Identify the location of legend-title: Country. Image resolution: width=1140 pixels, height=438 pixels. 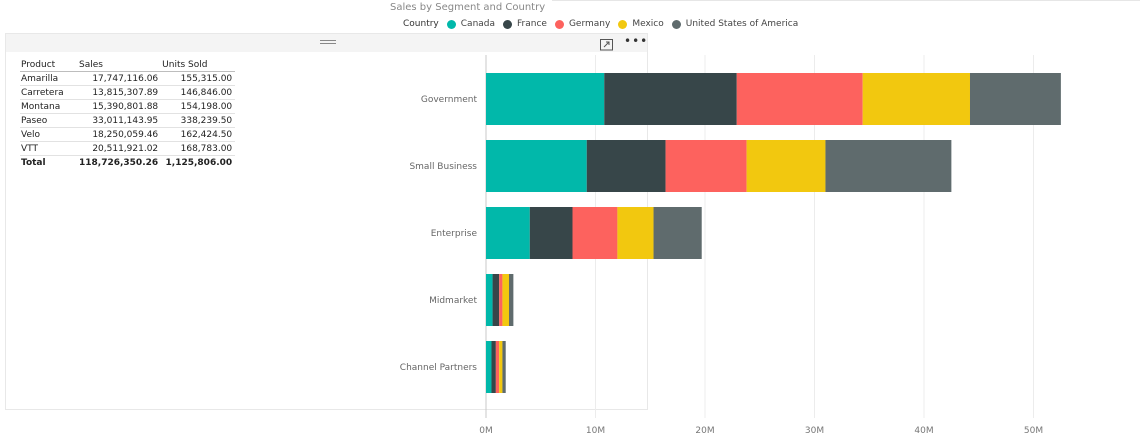
(421, 24).